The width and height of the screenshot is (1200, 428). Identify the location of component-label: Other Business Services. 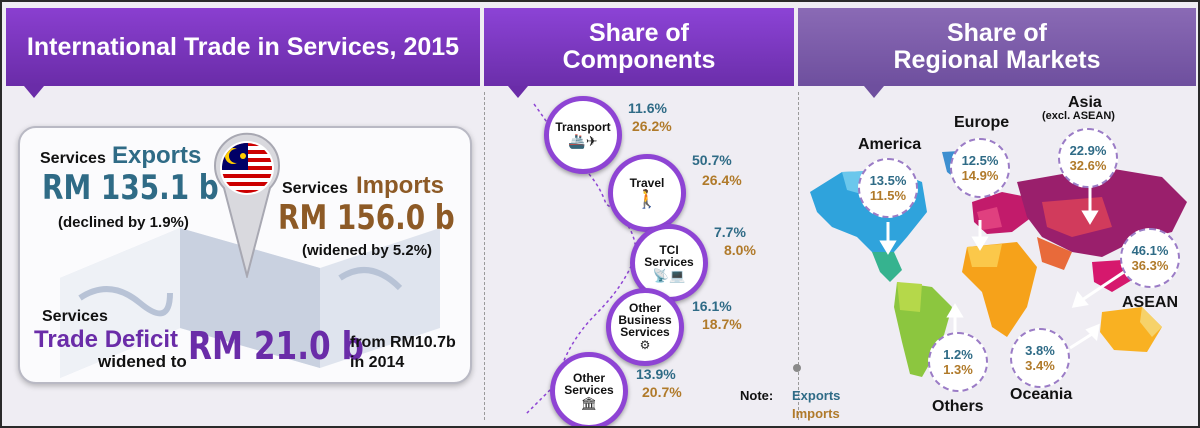
(645, 320).